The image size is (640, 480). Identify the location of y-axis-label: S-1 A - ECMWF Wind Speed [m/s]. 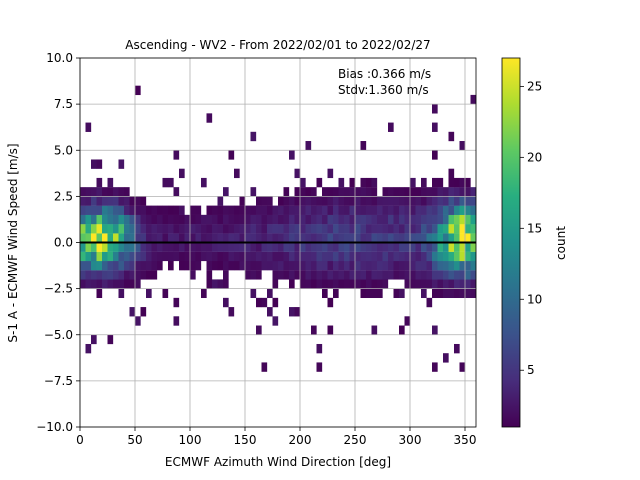
(13, 242).